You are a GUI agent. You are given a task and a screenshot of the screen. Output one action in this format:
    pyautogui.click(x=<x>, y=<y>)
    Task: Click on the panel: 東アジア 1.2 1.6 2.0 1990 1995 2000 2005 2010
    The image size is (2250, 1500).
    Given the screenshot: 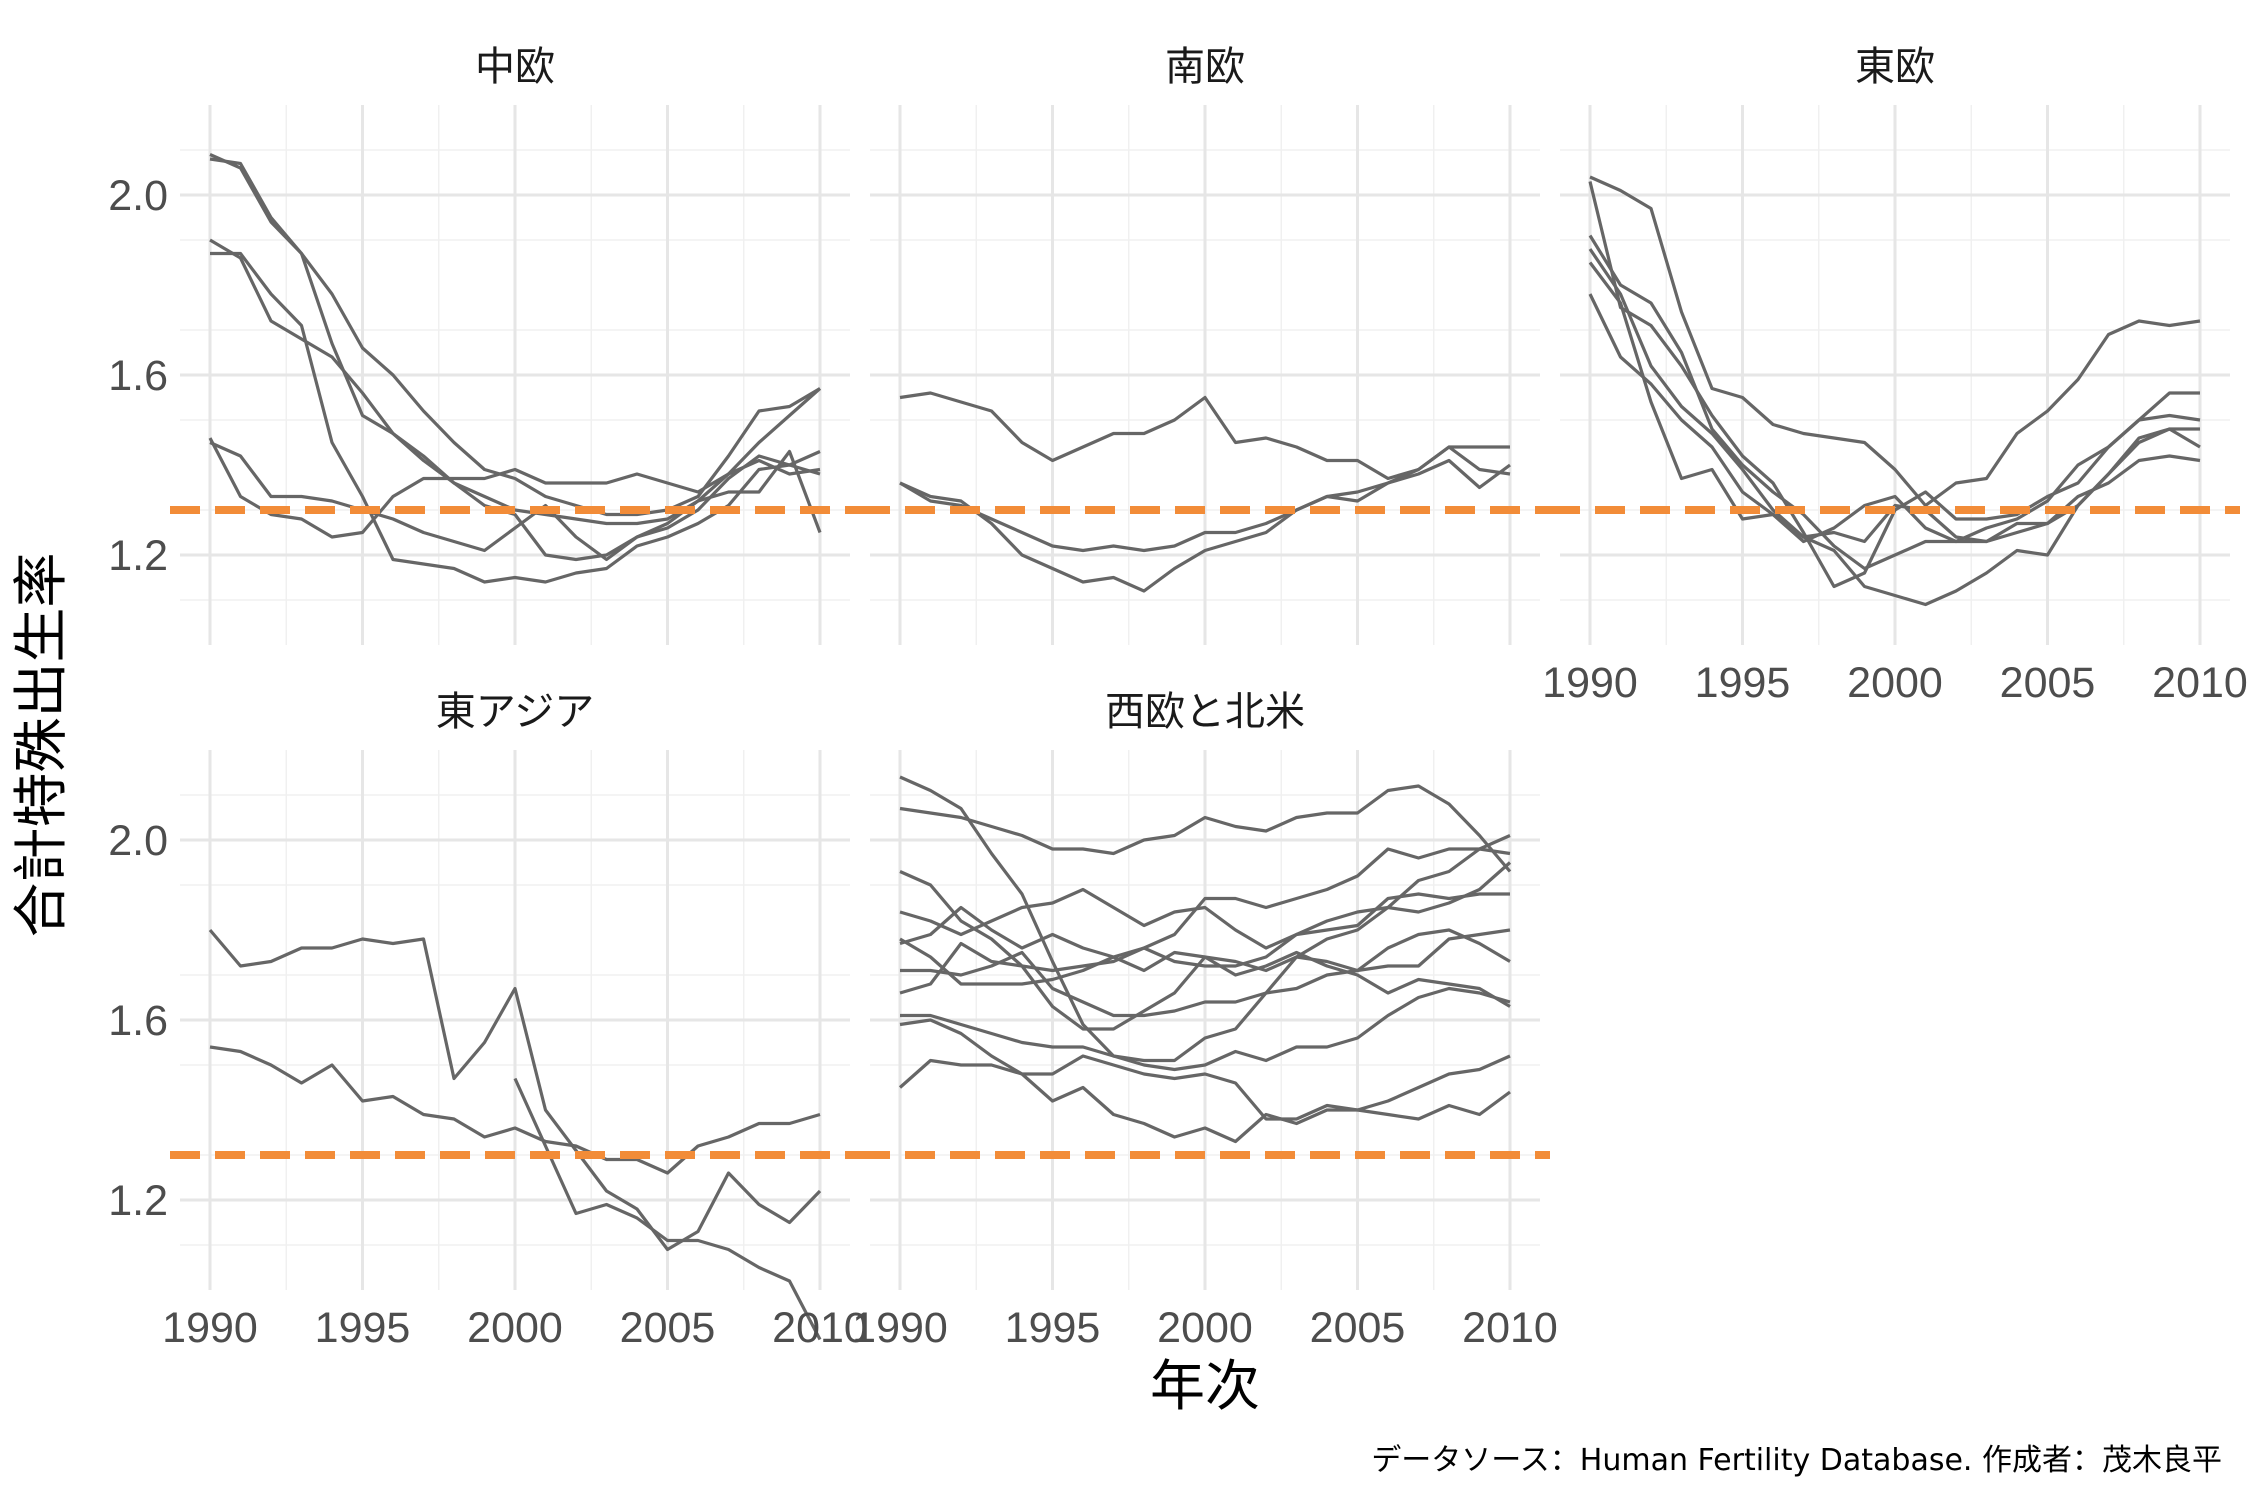 What is the action you would take?
    pyautogui.click(x=488, y=1020)
    